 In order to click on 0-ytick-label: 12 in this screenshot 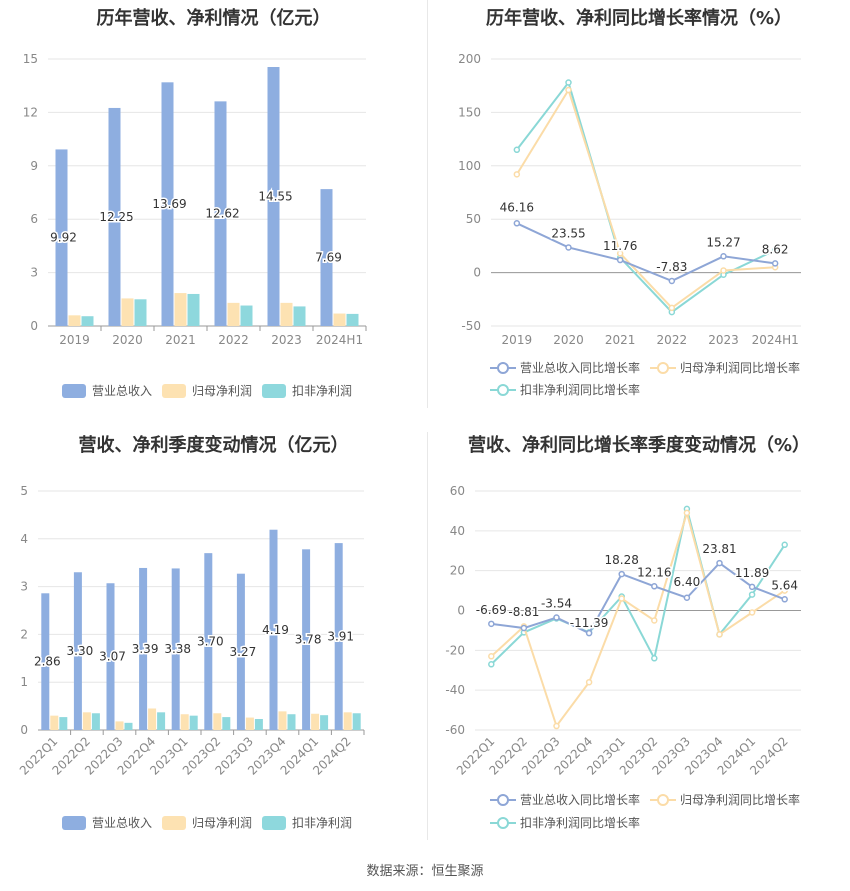, I will do `click(30, 112)`.